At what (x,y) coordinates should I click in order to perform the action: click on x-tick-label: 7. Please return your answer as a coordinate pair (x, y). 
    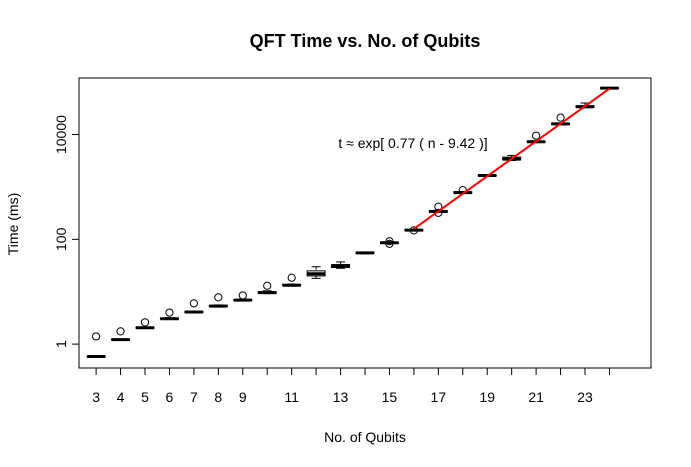
    Looking at the image, I should click on (194, 397).